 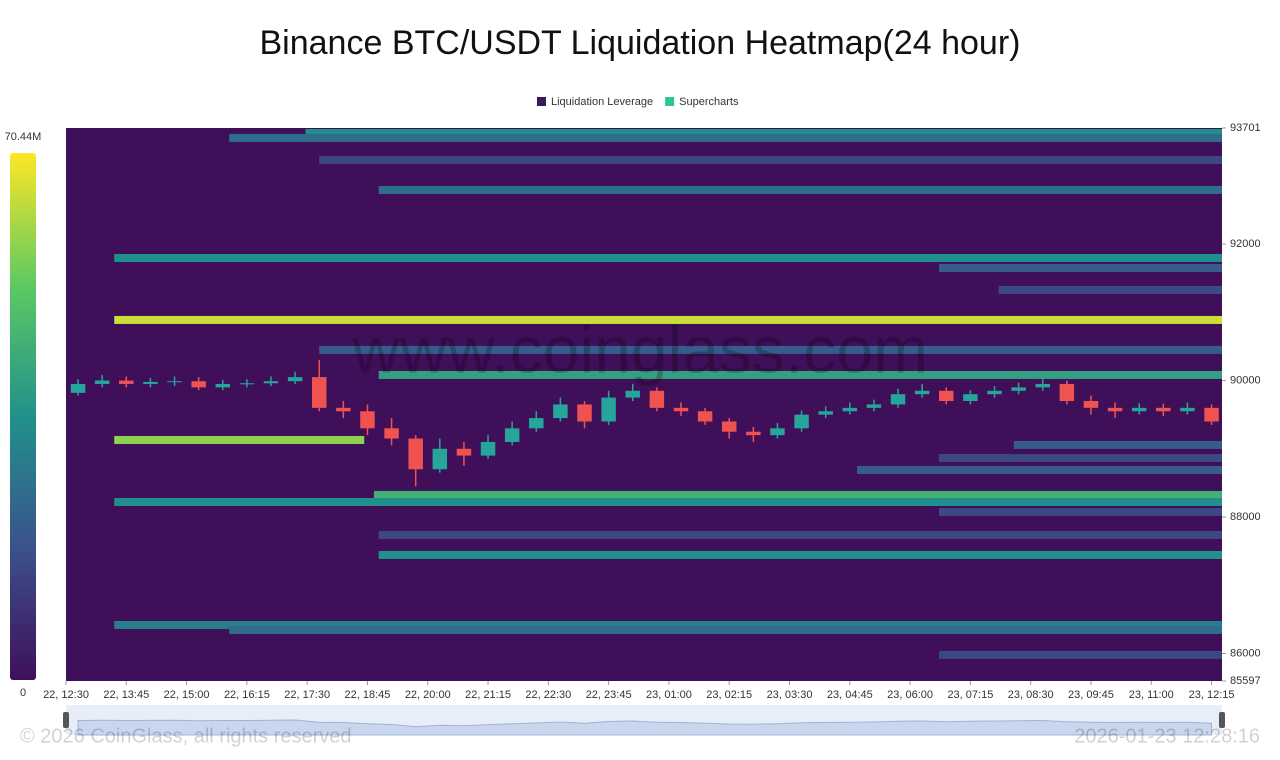 What do you see at coordinates (541, 101) in the screenshot?
I see `legend-swatch` at bounding box center [541, 101].